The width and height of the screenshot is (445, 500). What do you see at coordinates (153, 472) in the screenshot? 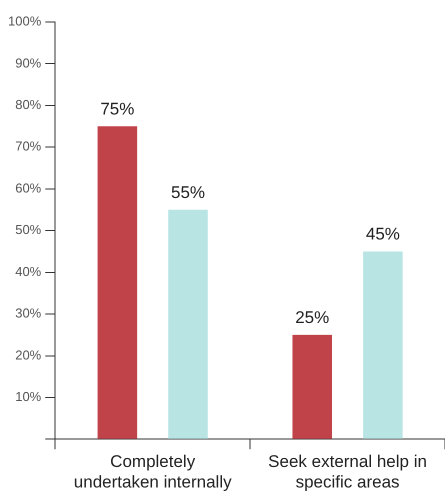
I see `x-tick-label: Completely undertaken internally` at bounding box center [153, 472].